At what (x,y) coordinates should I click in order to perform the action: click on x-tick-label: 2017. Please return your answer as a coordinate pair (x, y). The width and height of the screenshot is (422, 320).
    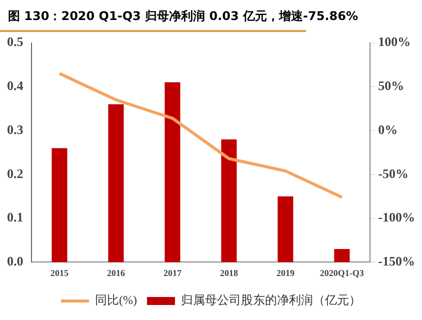
    Looking at the image, I should click on (172, 273).